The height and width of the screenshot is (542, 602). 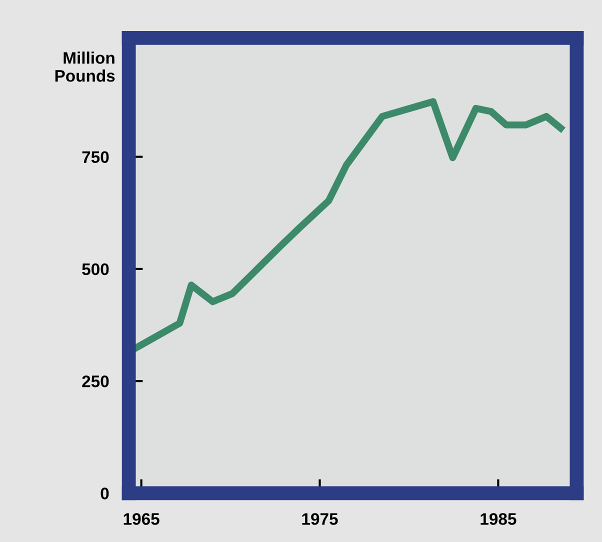 What do you see at coordinates (85, 67) in the screenshot?
I see `y-axis-title: Million Pounds` at bounding box center [85, 67].